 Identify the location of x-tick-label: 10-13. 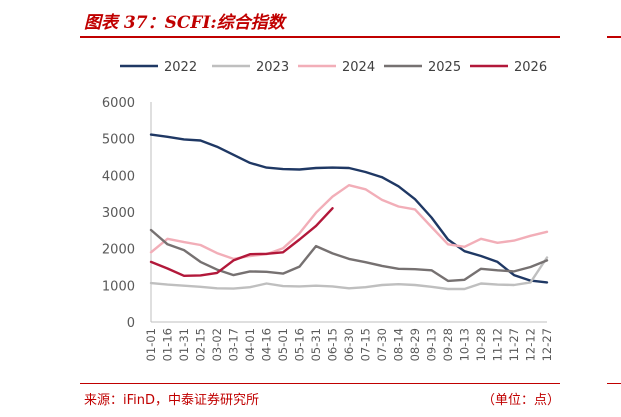
(465, 344).